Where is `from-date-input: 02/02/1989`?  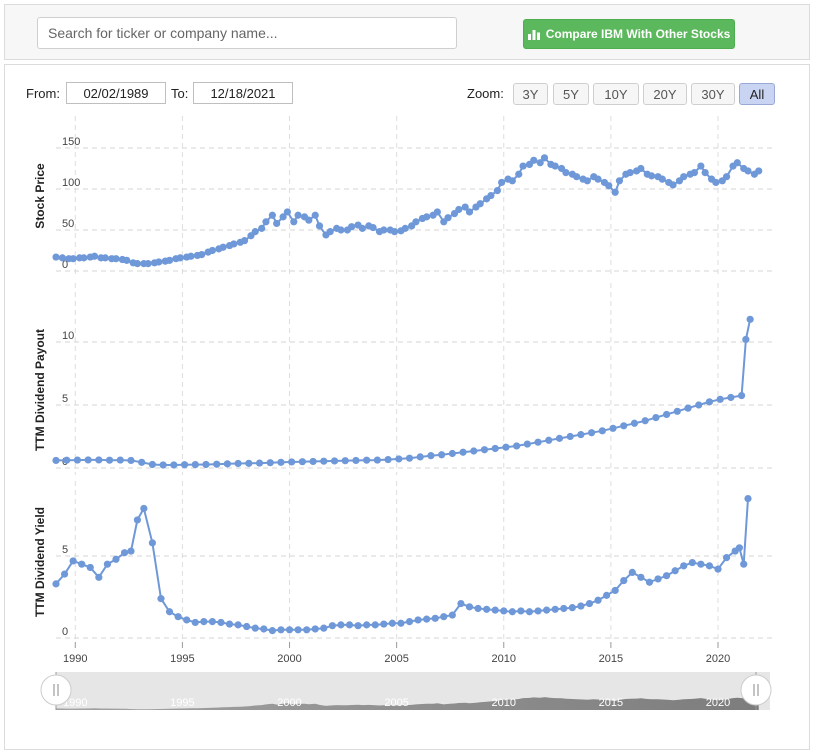
from-date-input: 02/02/1989 is located at coordinates (116, 93).